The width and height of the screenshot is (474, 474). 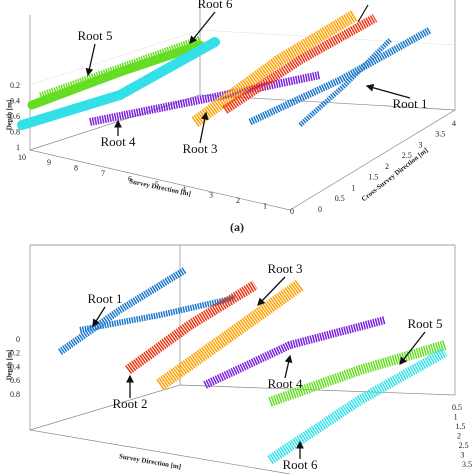 What do you see at coordinates (265, 205) in the screenshot?
I see `survey-tick-label: 1` at bounding box center [265, 205].